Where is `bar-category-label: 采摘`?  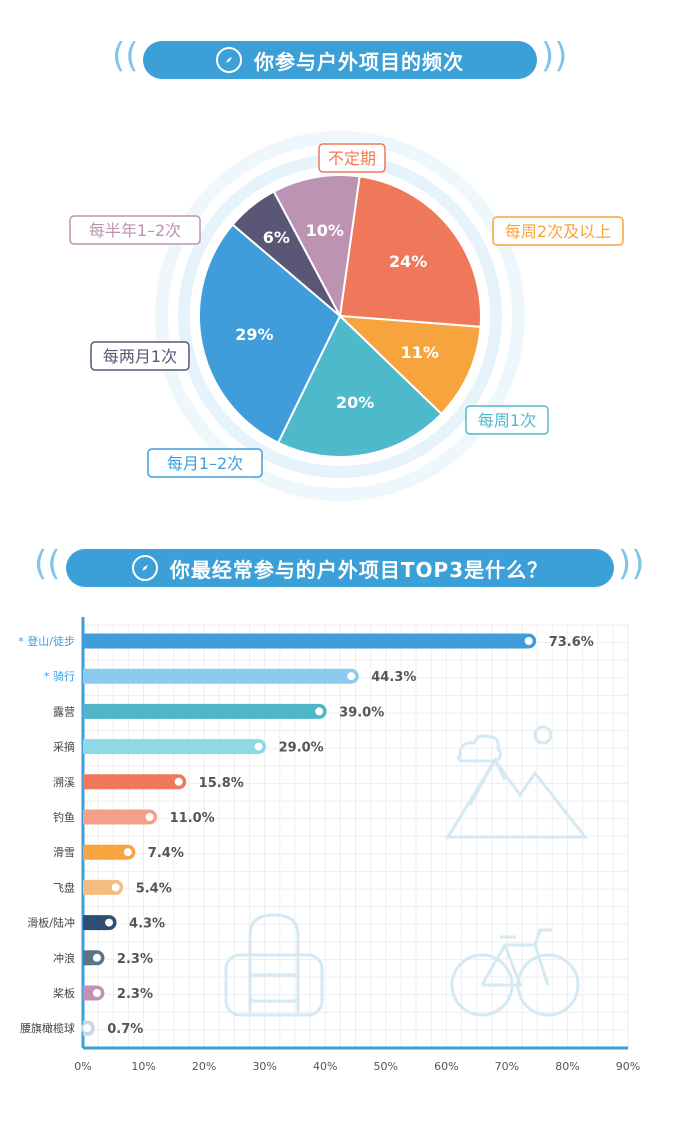 bar-category-label: 采摘 is located at coordinates (64, 747).